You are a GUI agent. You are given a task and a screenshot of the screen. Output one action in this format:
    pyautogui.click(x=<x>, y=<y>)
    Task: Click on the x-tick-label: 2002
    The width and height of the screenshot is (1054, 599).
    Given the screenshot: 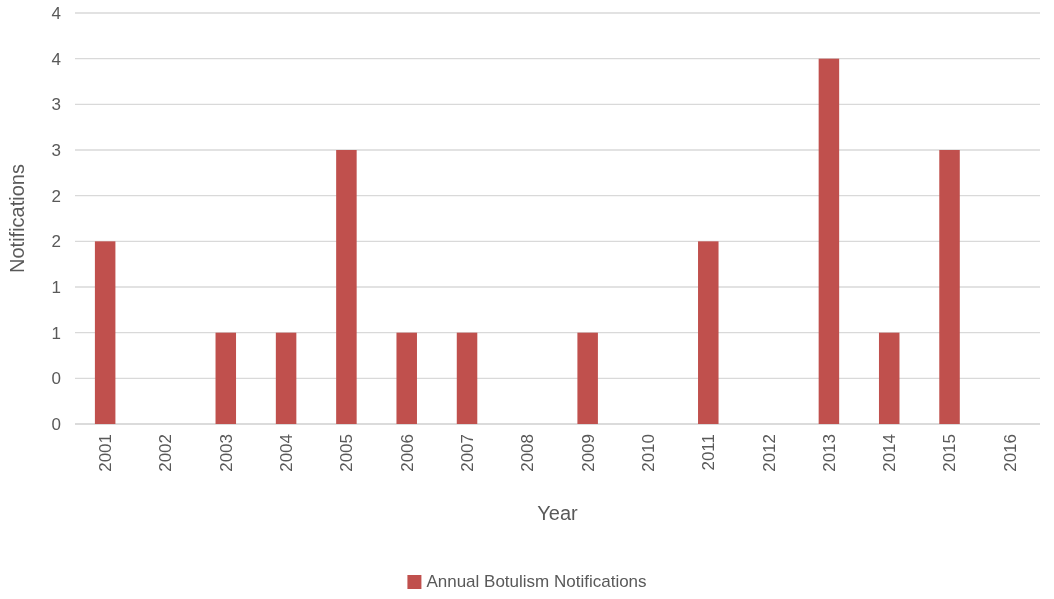 What is the action you would take?
    pyautogui.click(x=166, y=453)
    